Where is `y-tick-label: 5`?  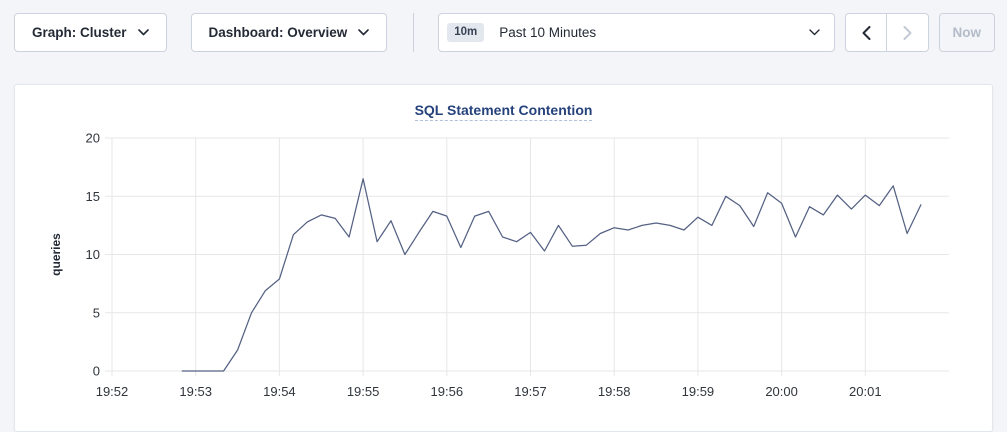
y-tick-label: 5 is located at coordinates (96, 312).